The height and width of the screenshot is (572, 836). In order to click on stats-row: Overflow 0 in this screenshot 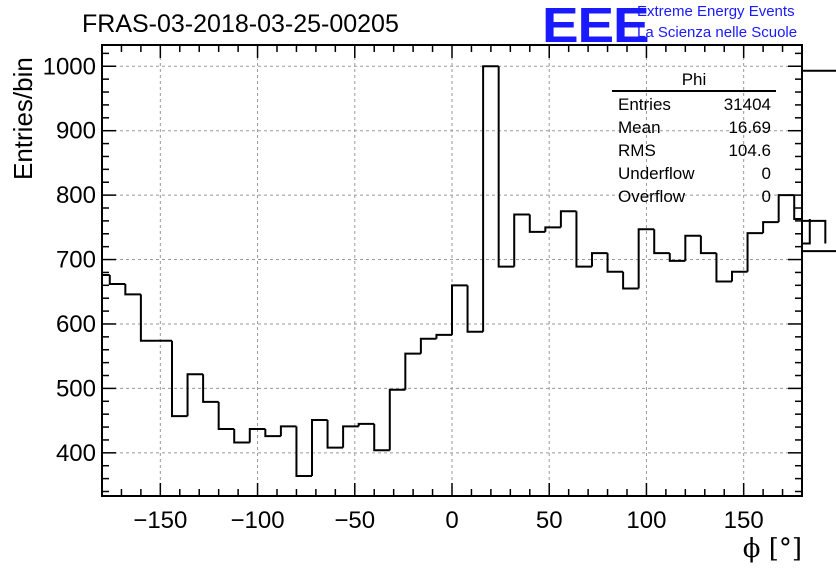, I will do `click(694, 196)`.